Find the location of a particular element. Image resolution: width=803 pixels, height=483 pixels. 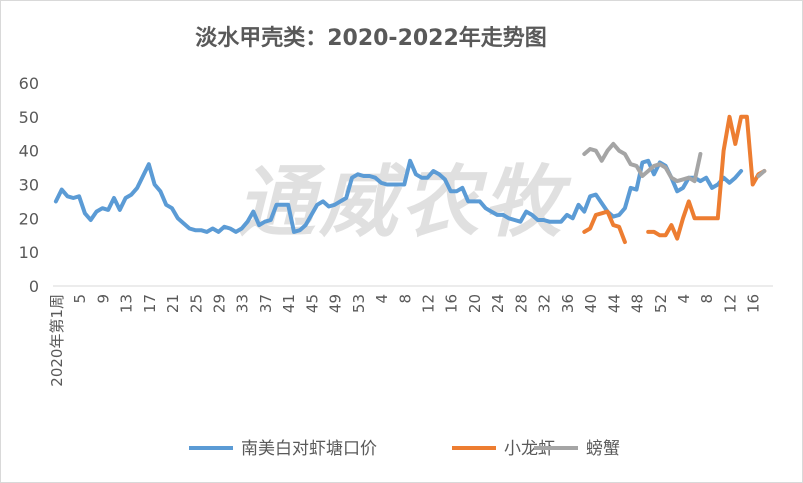

legend: 南美白对虾塘口价 小龙虾 螃蟹 is located at coordinates (404, 449).